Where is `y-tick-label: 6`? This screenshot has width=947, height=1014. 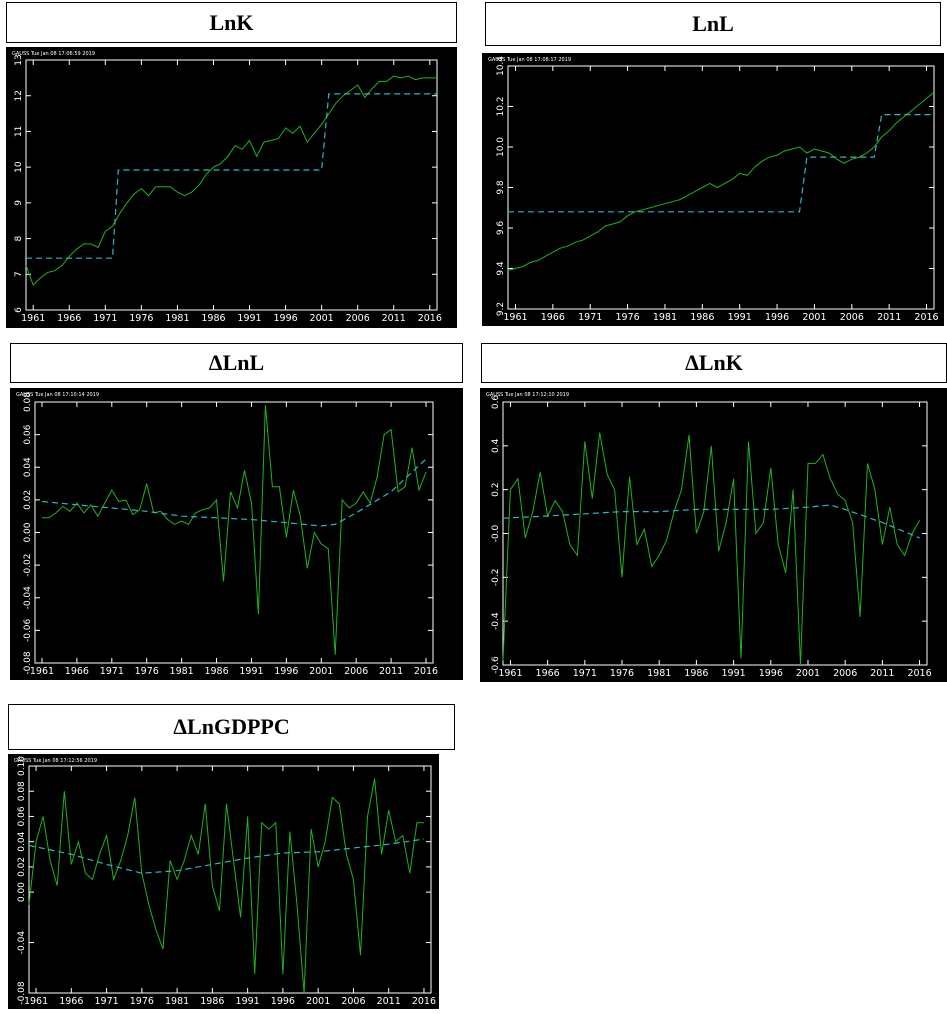
y-tick-label: 6 is located at coordinates (19, 310).